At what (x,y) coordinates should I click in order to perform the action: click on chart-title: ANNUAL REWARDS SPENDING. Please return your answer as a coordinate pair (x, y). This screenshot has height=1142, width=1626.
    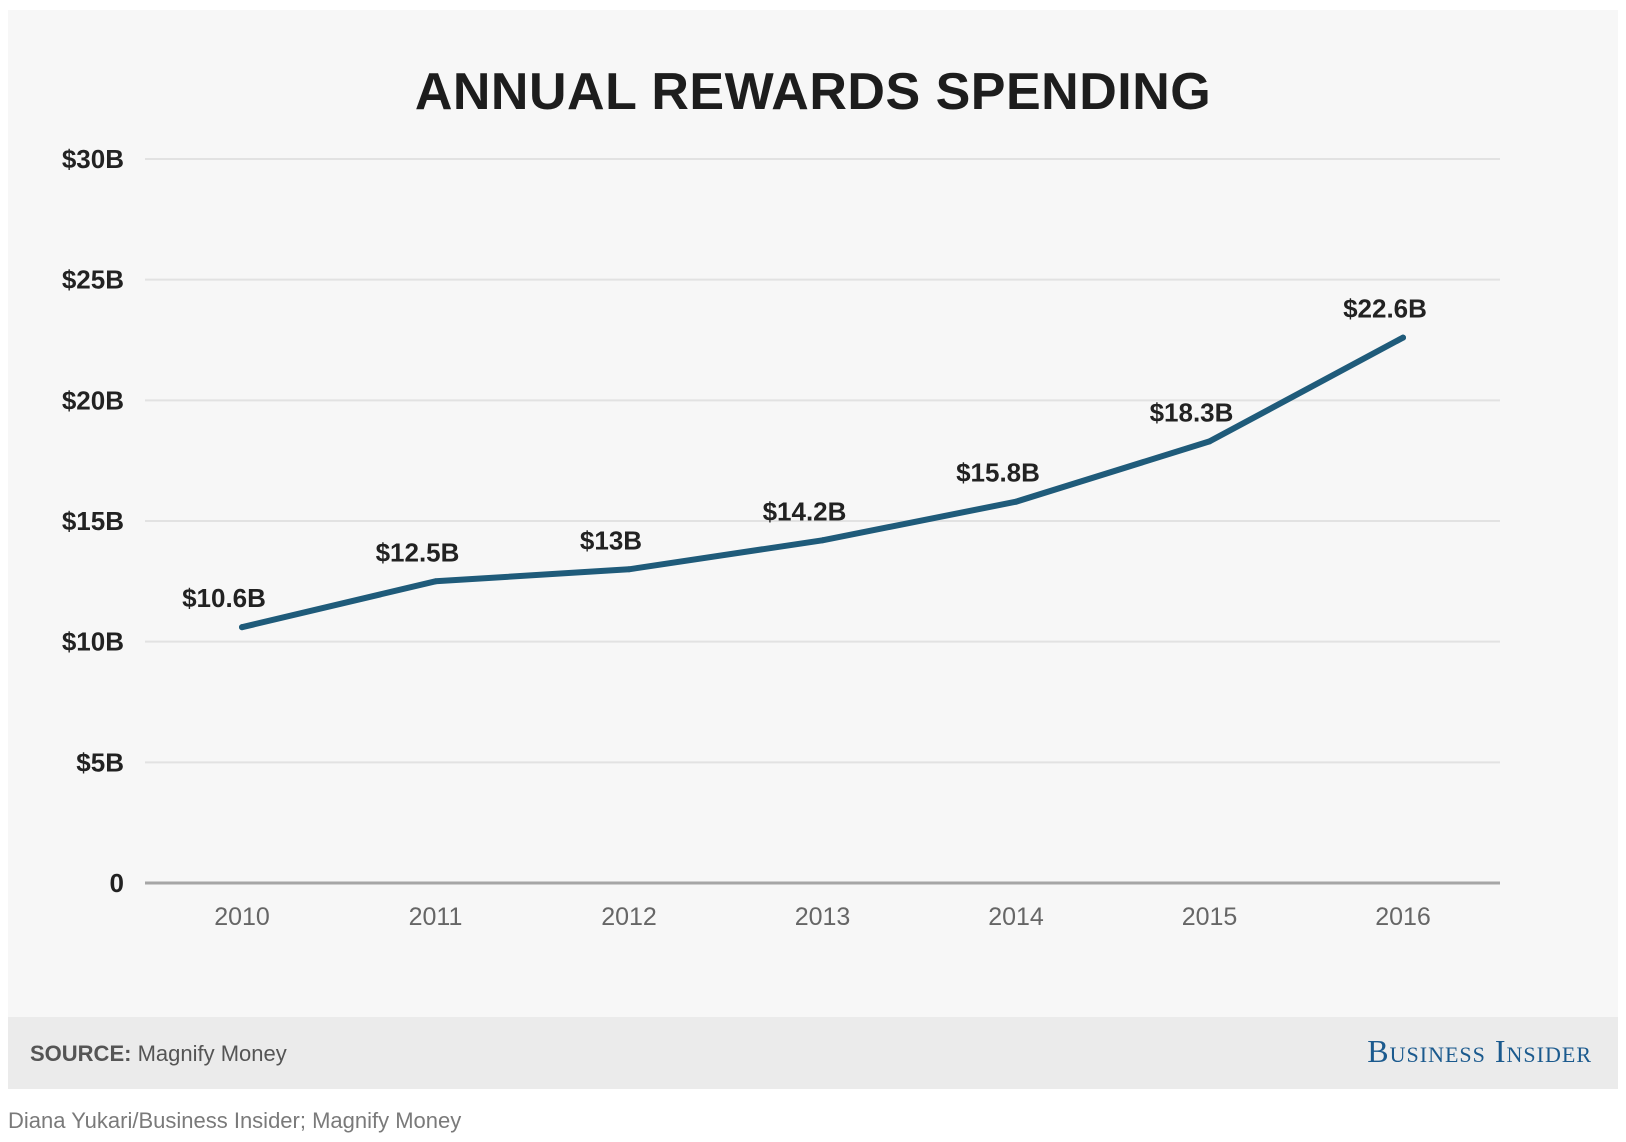
    Looking at the image, I should click on (813, 92).